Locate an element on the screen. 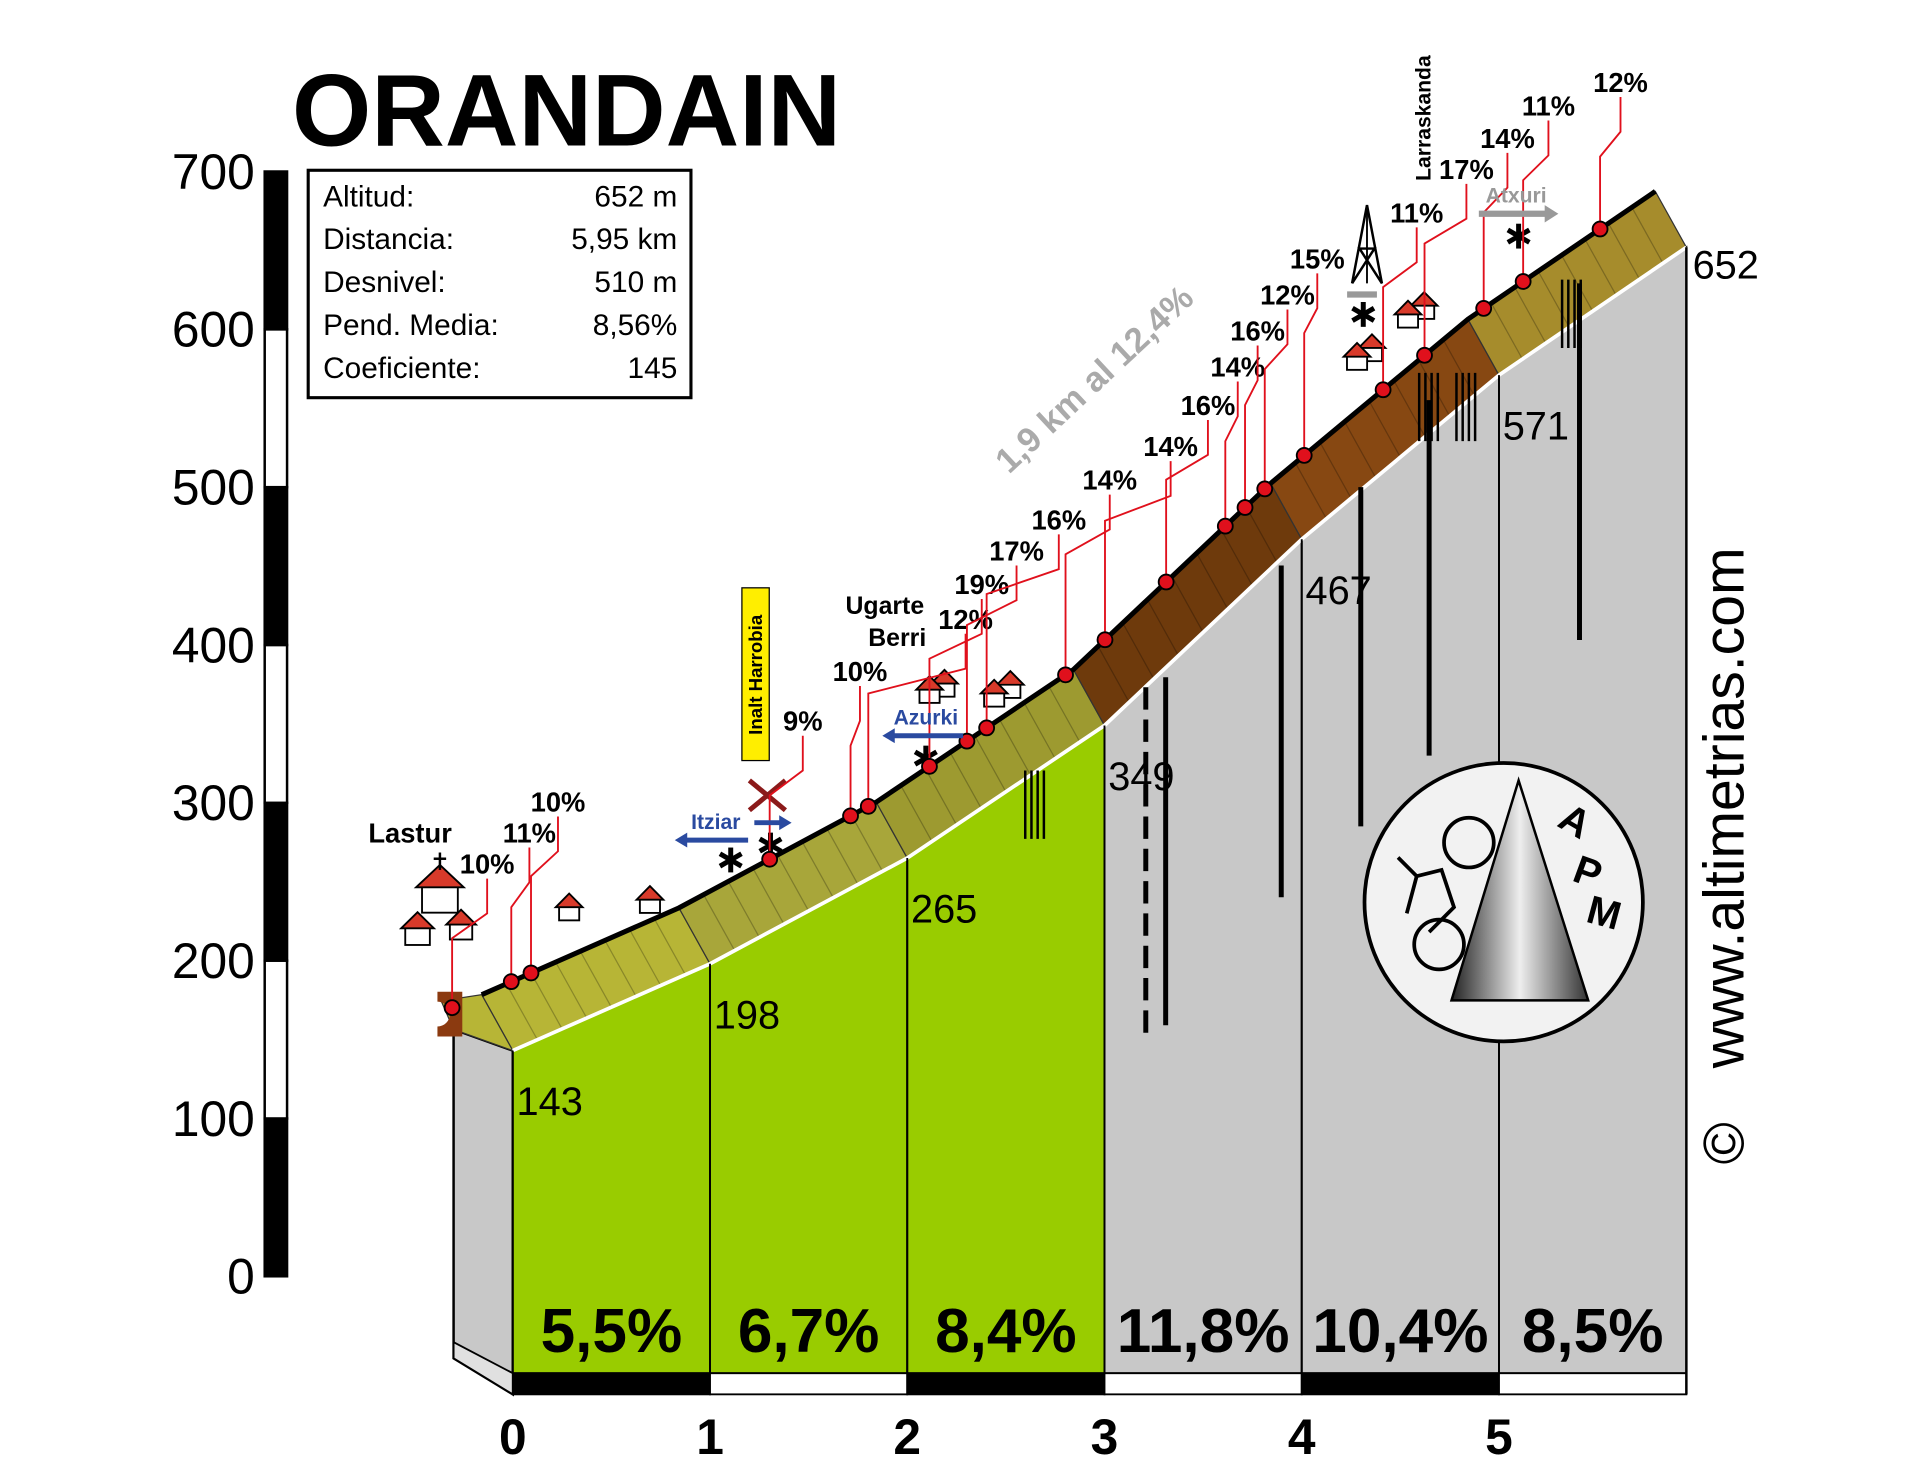 The height and width of the screenshot is (1477, 1920). altitude-label: 652 is located at coordinates (1726, 265).